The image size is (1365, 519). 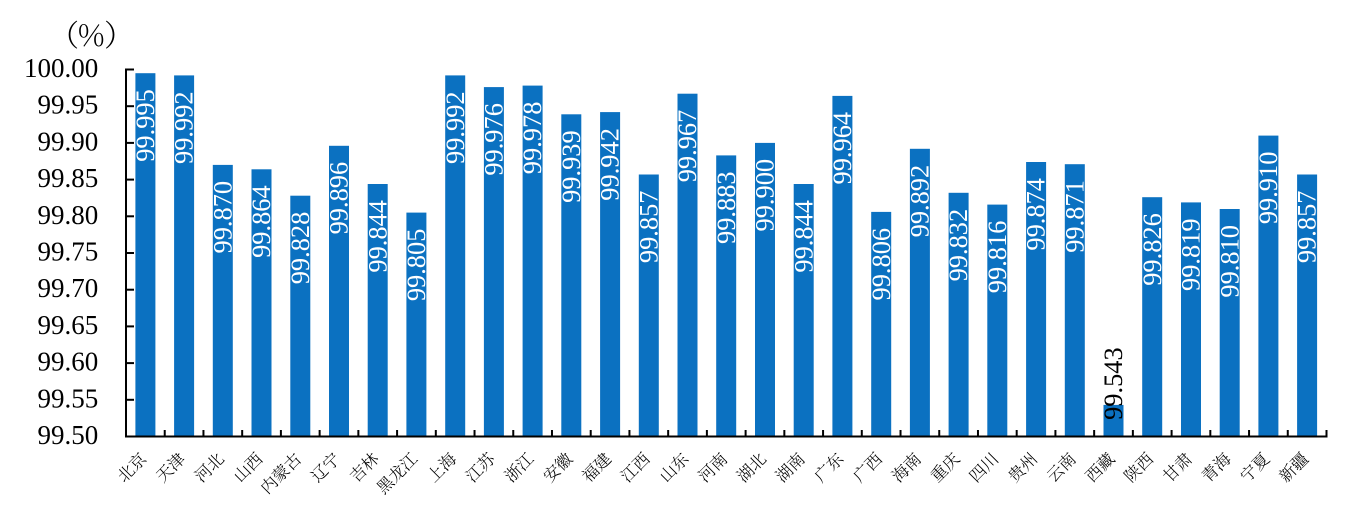 What do you see at coordinates (300, 248) in the screenshot?
I see `svg-text: 99.828` at bounding box center [300, 248].